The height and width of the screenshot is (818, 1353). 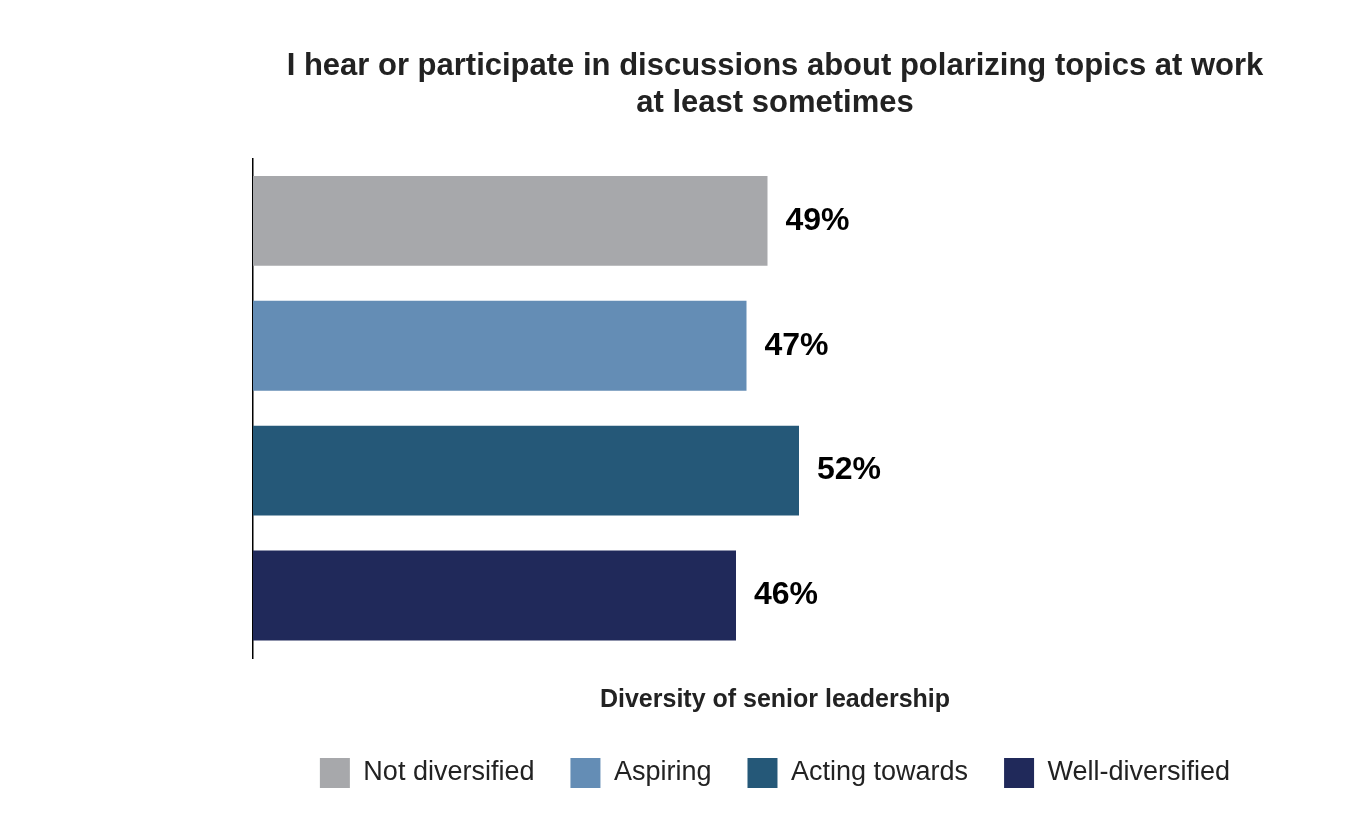 I want to click on legend-label: Not diversified, so click(x=449, y=771).